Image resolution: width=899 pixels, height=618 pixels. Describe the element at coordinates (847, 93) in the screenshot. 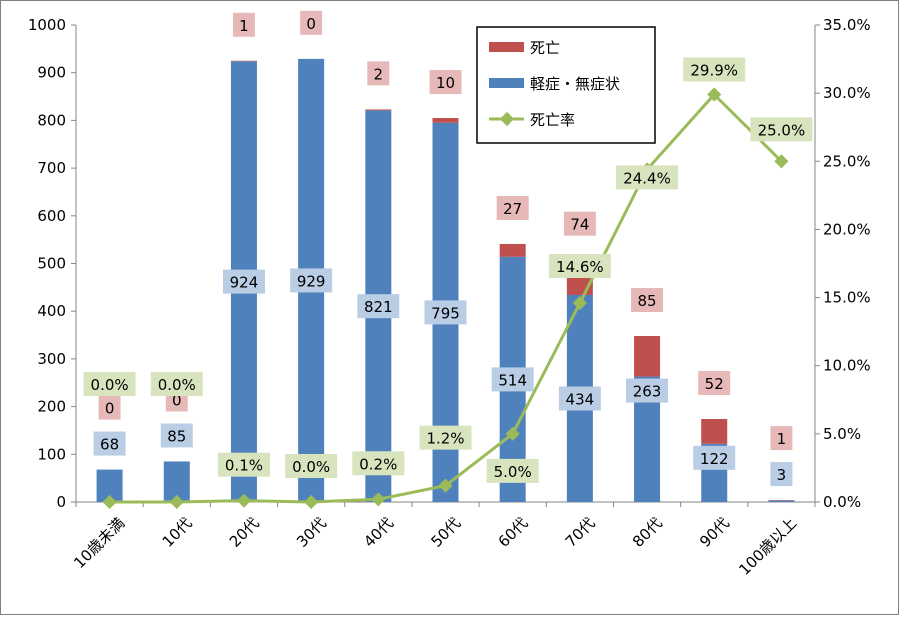

I see `y-right-tick-label: 30.0%` at that location.